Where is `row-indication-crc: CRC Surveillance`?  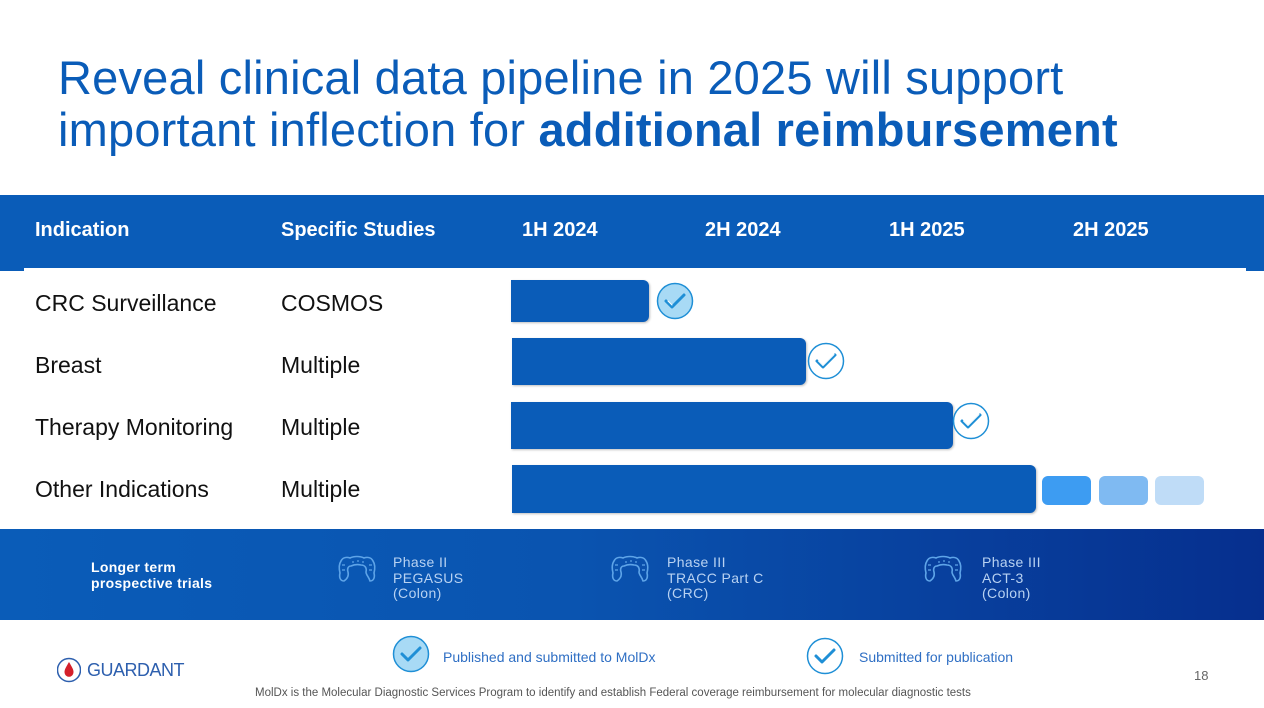
row-indication-crc: CRC Surveillance is located at coordinates (126, 303).